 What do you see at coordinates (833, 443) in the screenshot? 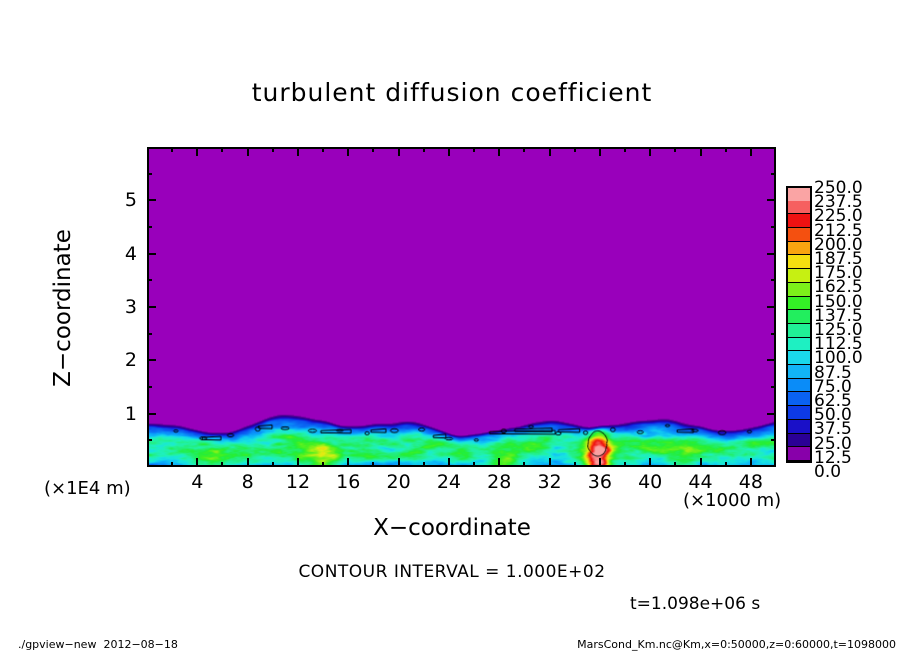
I see `colorbar-tick-label: 25.0` at bounding box center [833, 443].